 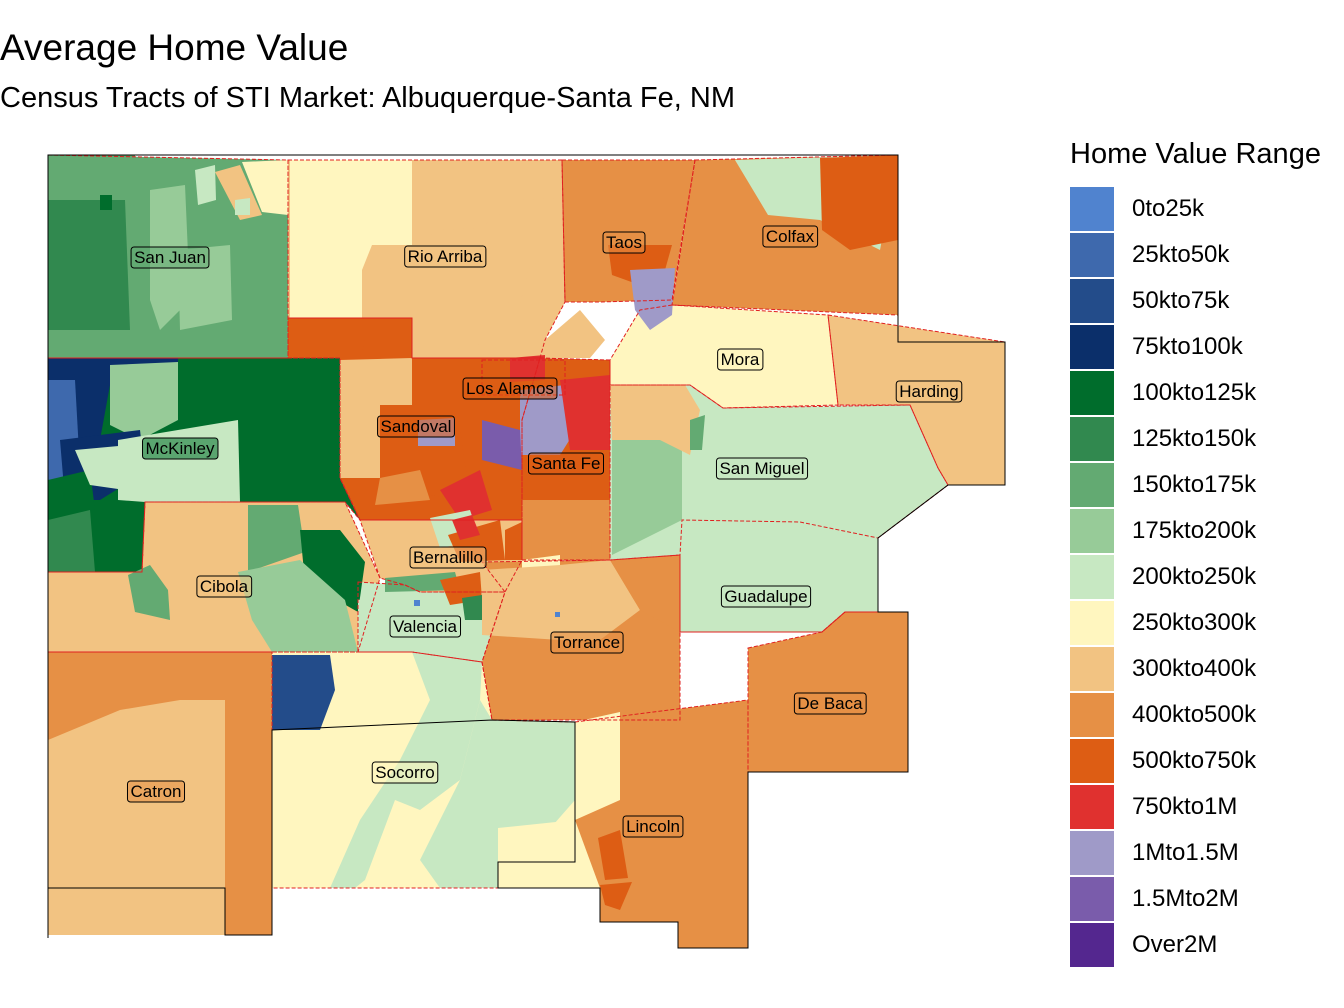 I want to click on county-label-bernalillo: Bernalillo, so click(x=448, y=557).